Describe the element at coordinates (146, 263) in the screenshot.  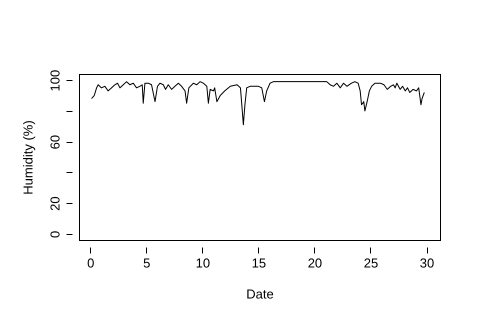
I see `x-tick-label: 5` at that location.